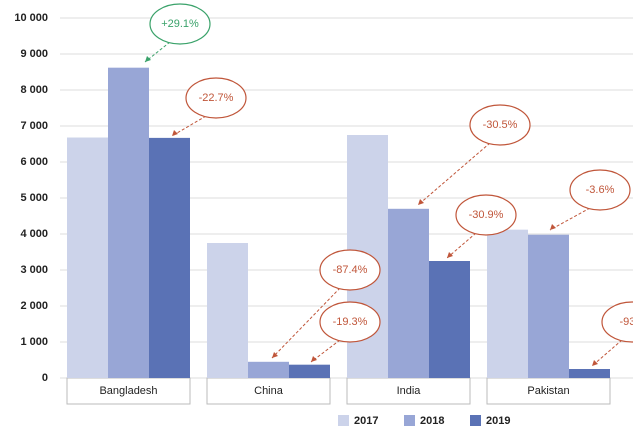 The width and height of the screenshot is (633, 433). I want to click on y-tick-label: 0, so click(45, 378).